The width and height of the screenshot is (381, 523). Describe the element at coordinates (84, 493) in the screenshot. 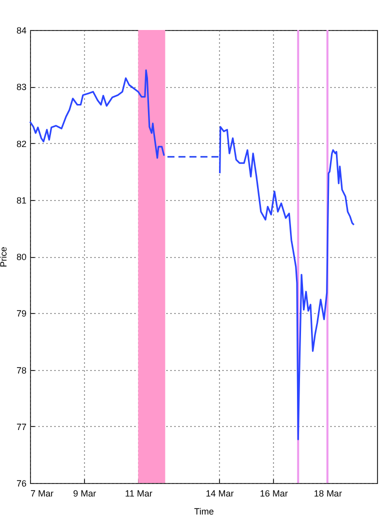

I see `x-tick-label: 9 Mar` at that location.